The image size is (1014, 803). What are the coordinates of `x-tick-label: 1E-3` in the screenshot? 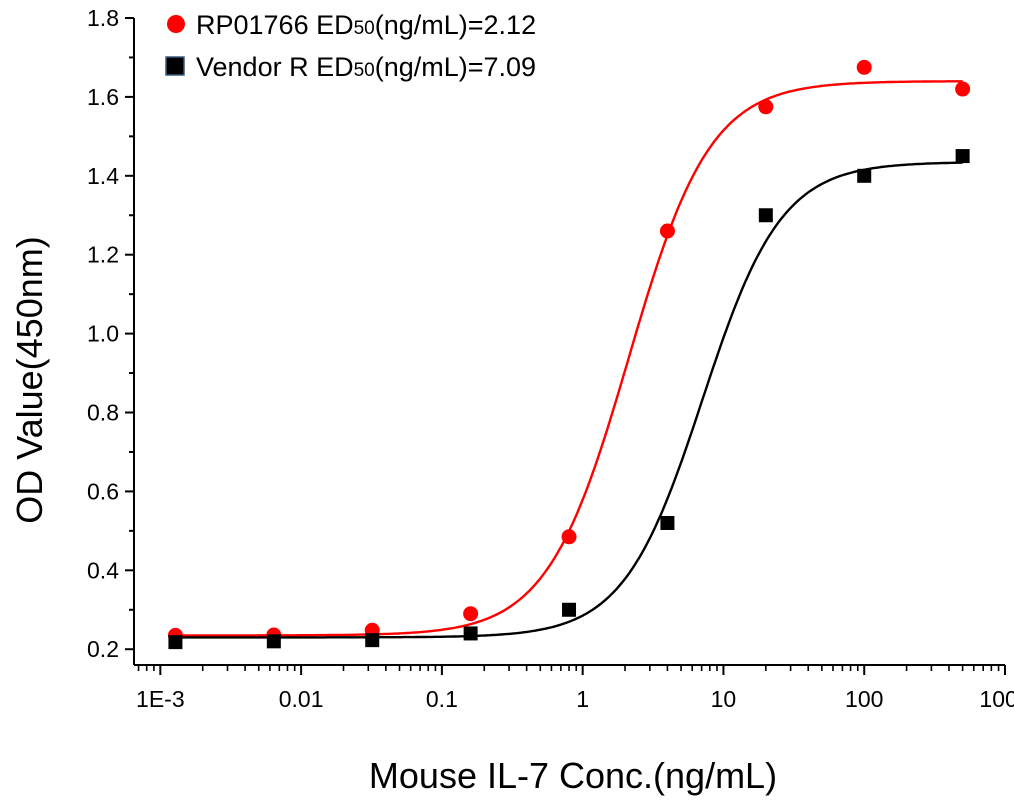 It's located at (160, 699).